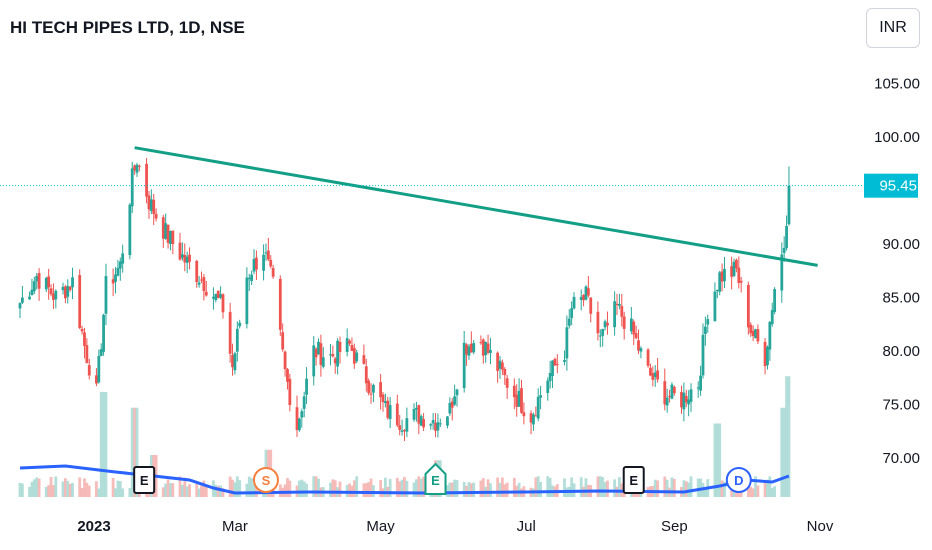 Image resolution: width=932 pixels, height=550 pixels. Describe the element at coordinates (893, 28) in the screenshot. I see `currency-button: INR` at that location.